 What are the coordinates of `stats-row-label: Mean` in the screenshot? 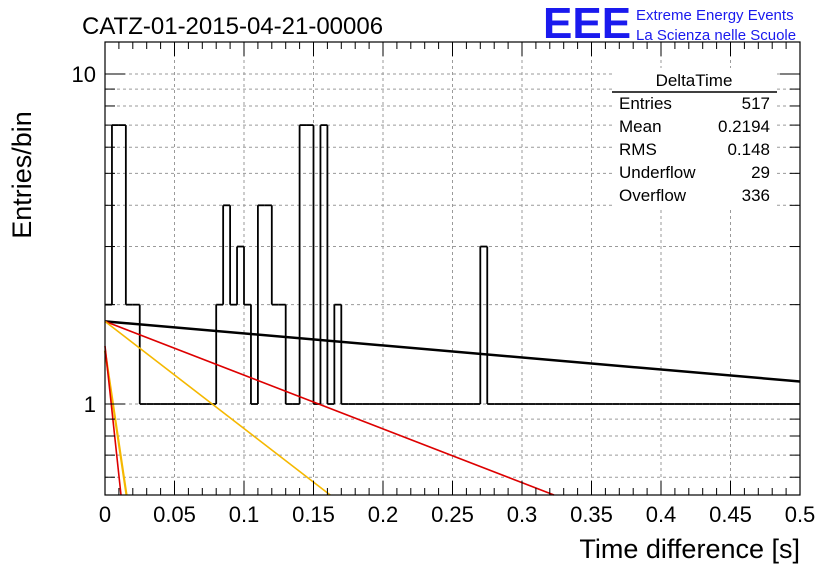 It's located at (640, 126).